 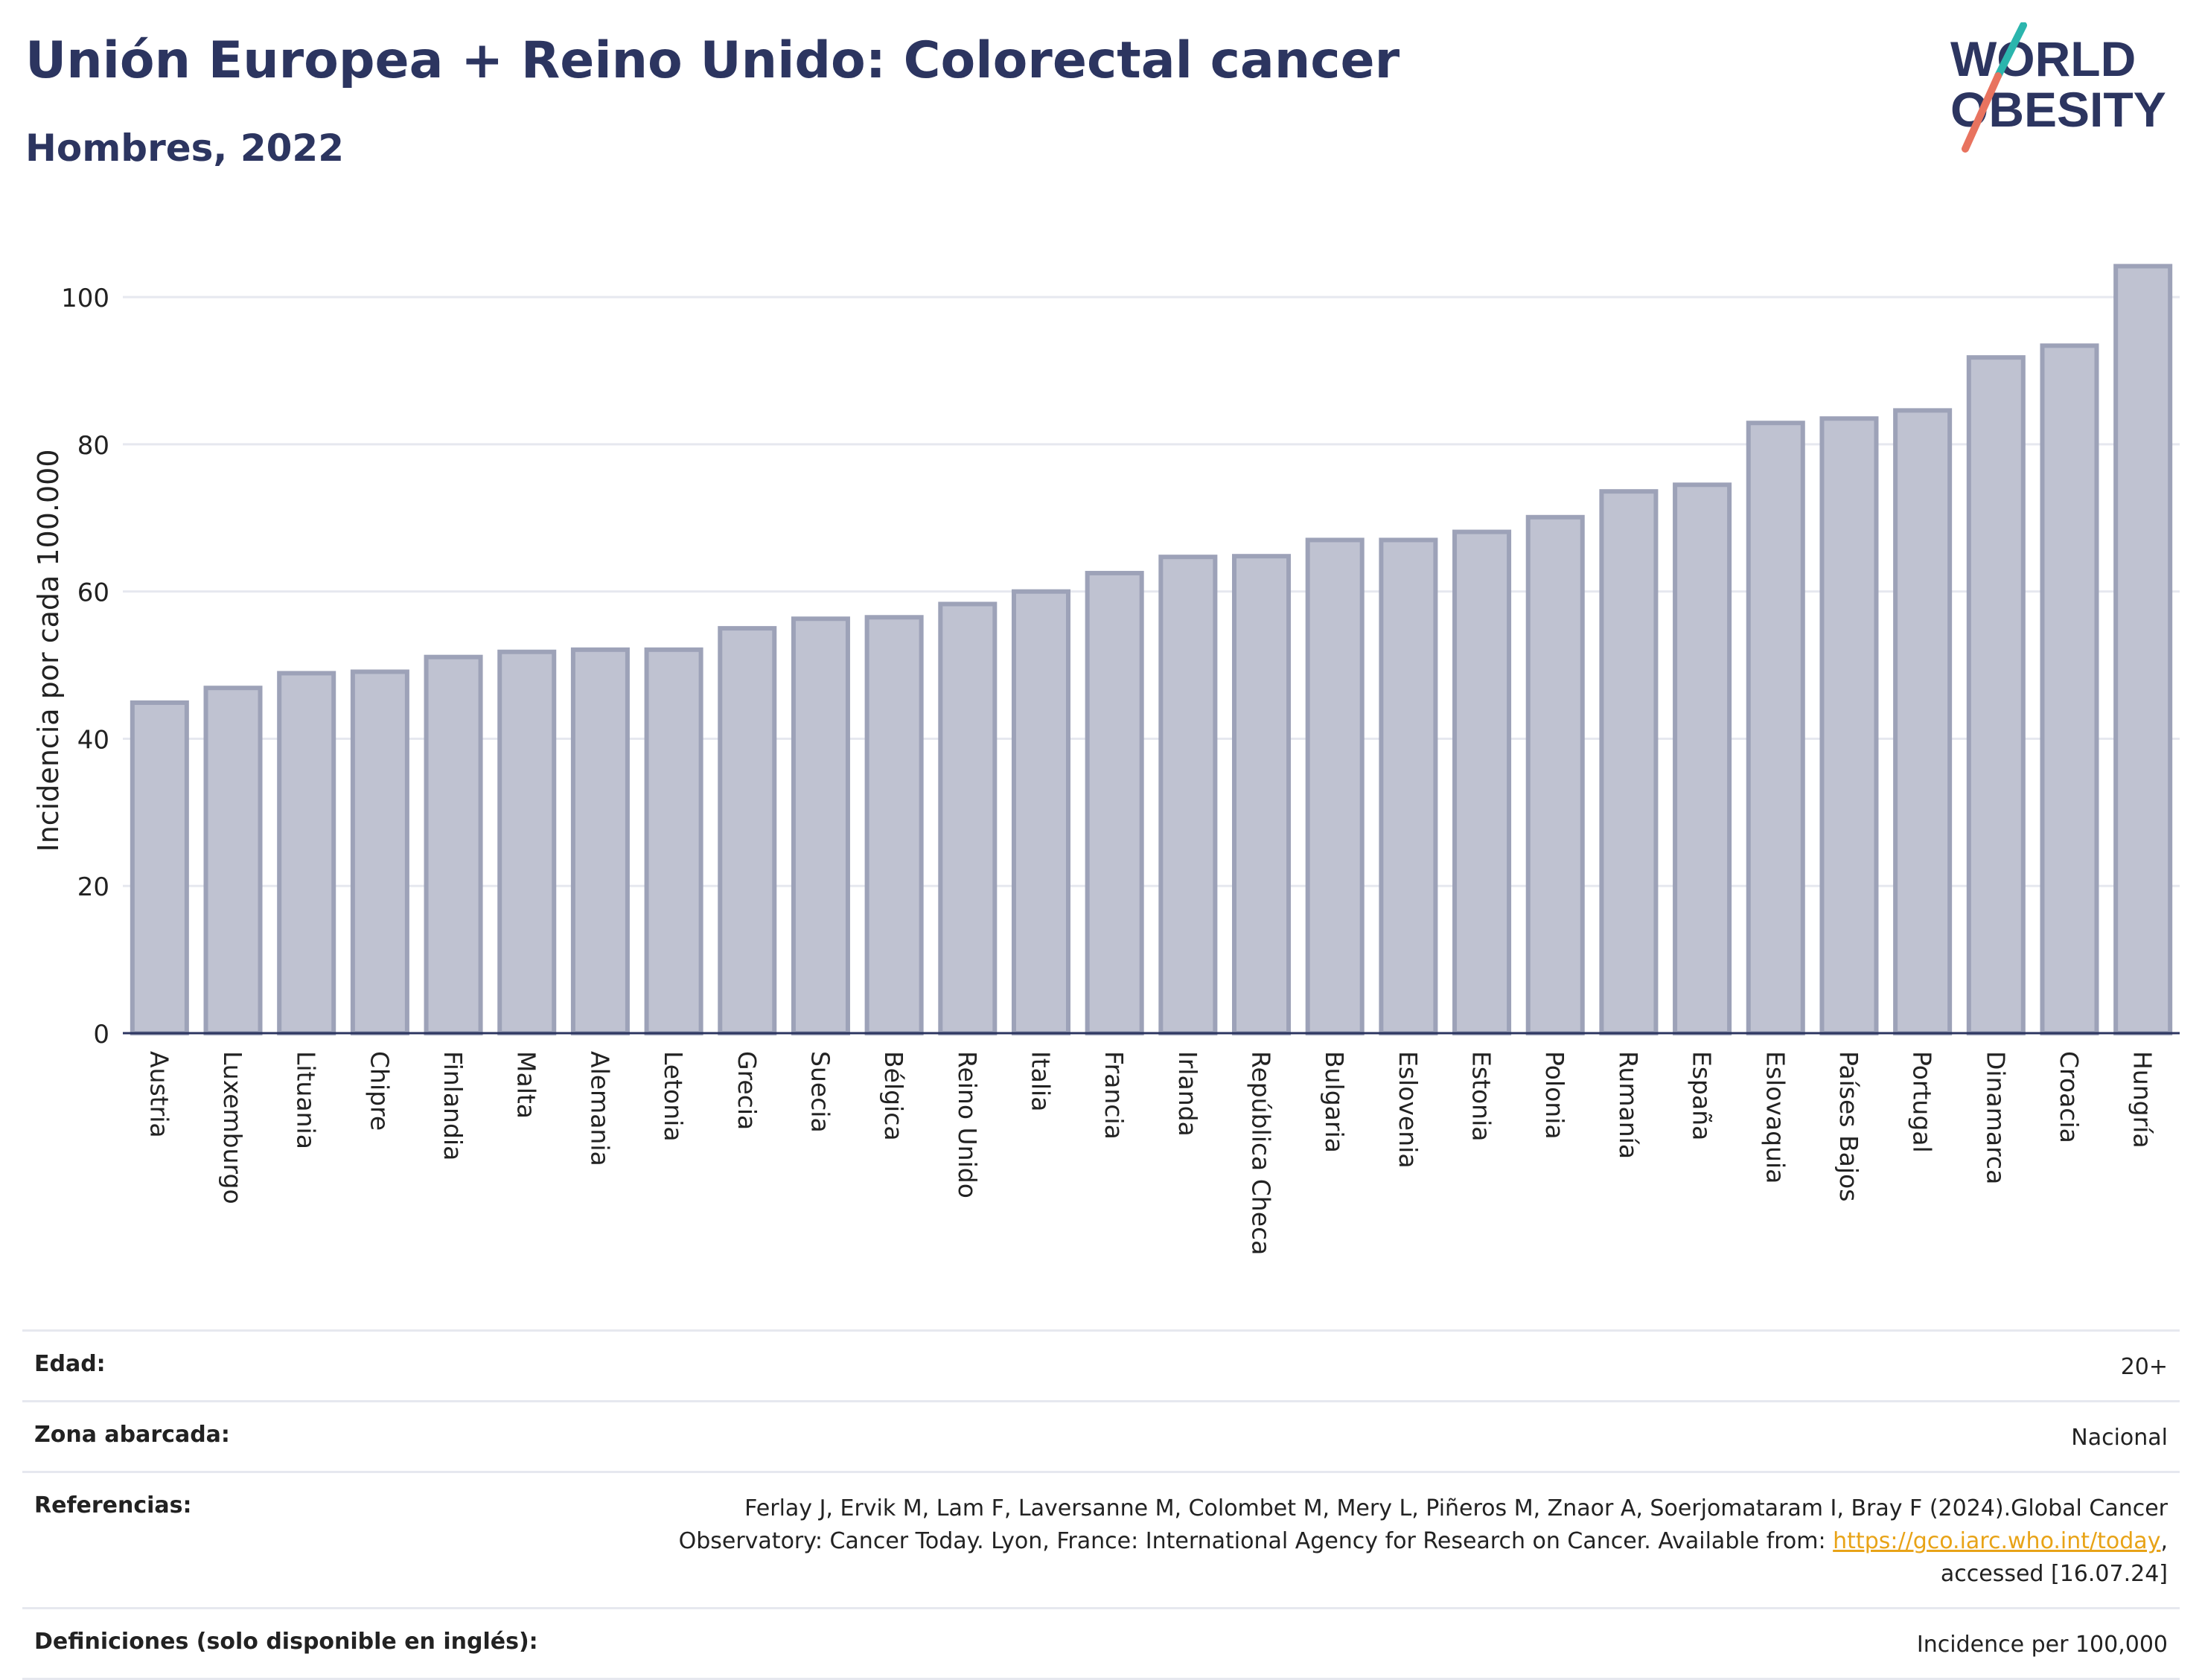 I want to click on bar-rumanía, so click(x=1629, y=762).